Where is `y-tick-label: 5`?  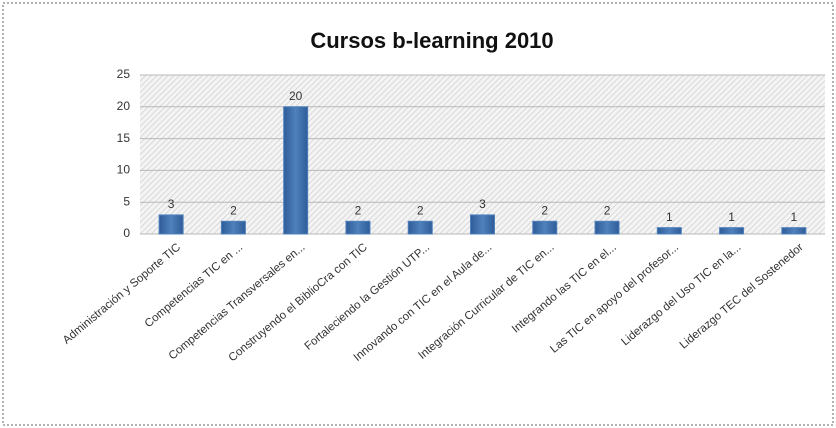 y-tick-label: 5 is located at coordinates (126, 201).